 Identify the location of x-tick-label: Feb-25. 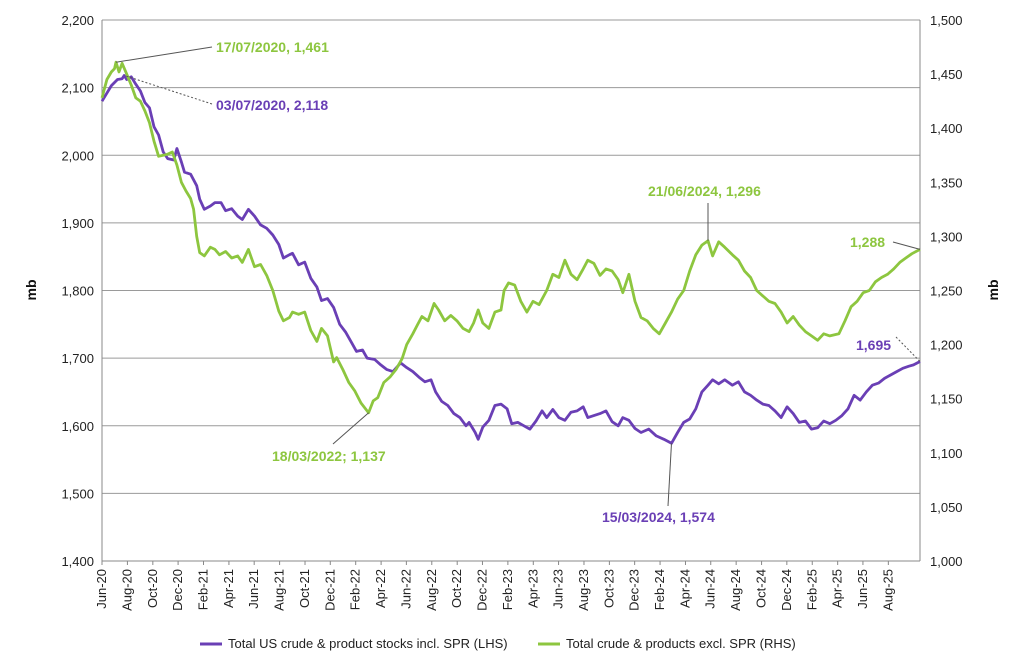
(811, 589).